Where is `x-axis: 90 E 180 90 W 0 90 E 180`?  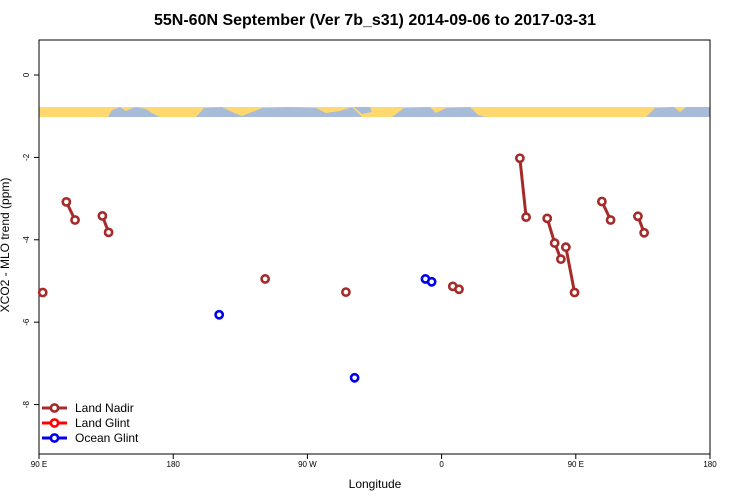 x-axis: 90 E 180 90 W 0 90 E 180 is located at coordinates (374, 461).